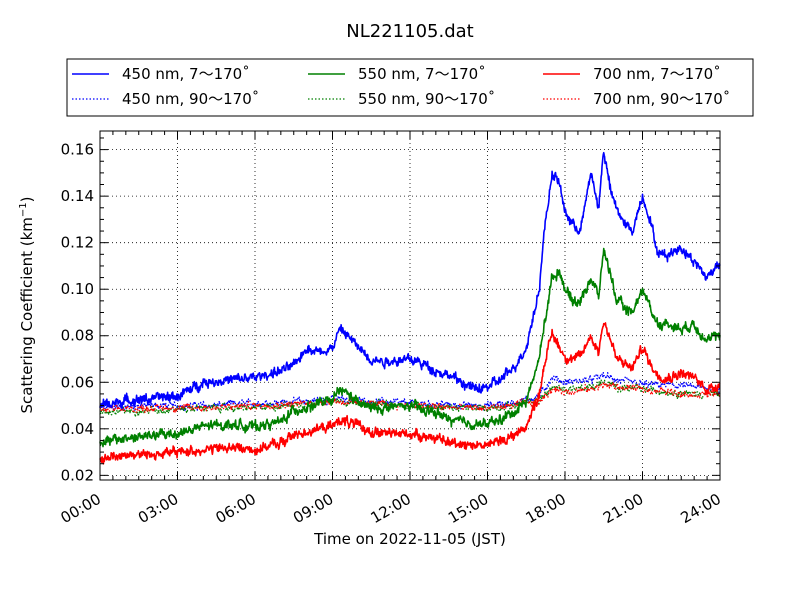  Describe the element at coordinates (77, 150) in the screenshot. I see `y-tick-label: 0.16` at that location.